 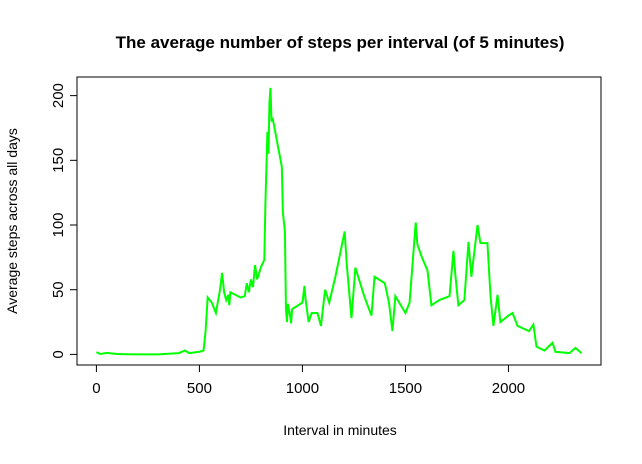 What do you see at coordinates (58, 95) in the screenshot?
I see `y-tick-label: 200` at bounding box center [58, 95].